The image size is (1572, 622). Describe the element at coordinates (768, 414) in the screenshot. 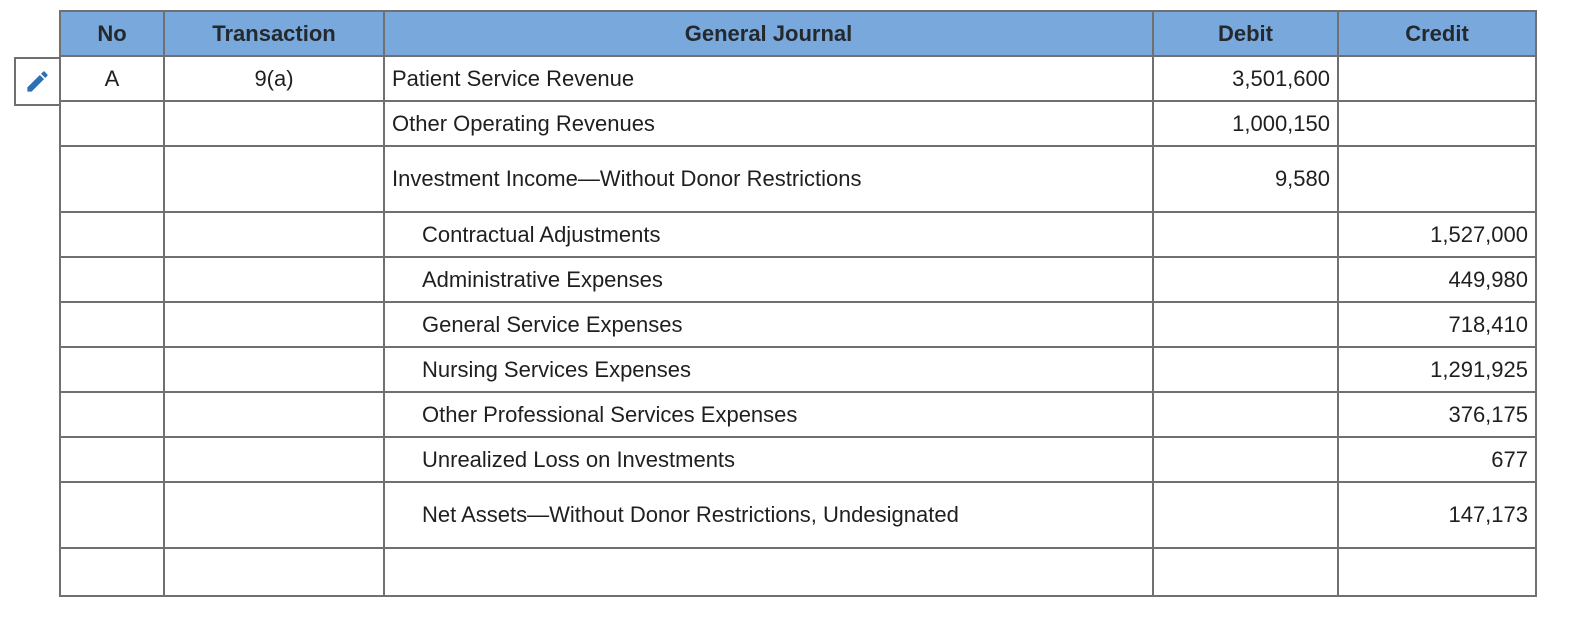

I see `account-cell: Other Professional Services Expenses` at that location.